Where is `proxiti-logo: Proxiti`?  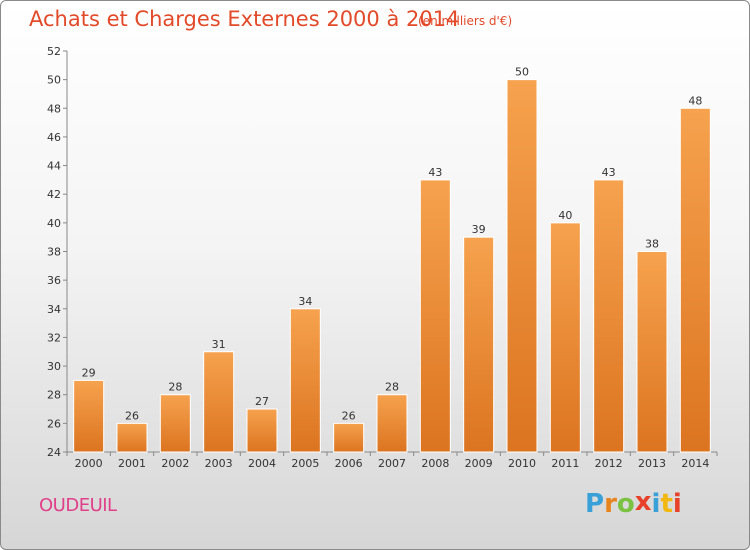
proxiti-logo: Proxiti is located at coordinates (633, 503).